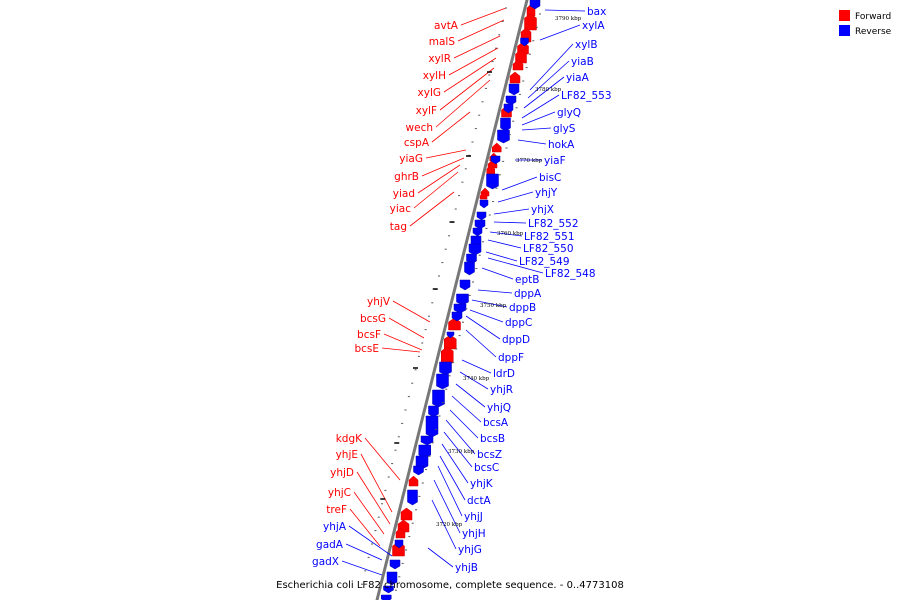 This screenshot has width=900, height=600. Describe the element at coordinates (529, 161) in the screenshot. I see `kbp-label: 3770 kbp` at that location.